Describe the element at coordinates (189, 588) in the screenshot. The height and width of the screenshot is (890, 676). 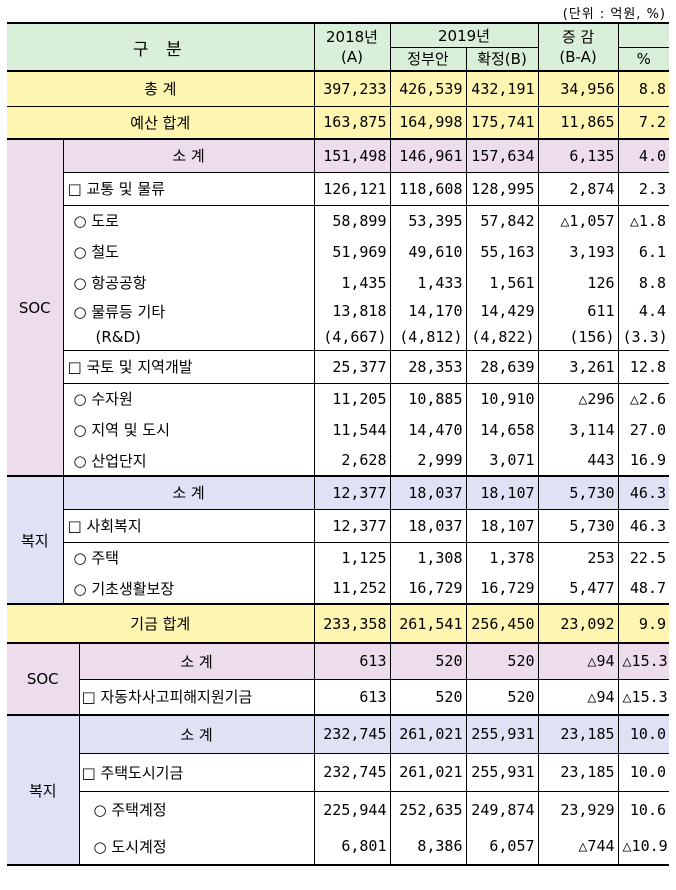
I see `row-label: ○ 기초생활보장` at that location.